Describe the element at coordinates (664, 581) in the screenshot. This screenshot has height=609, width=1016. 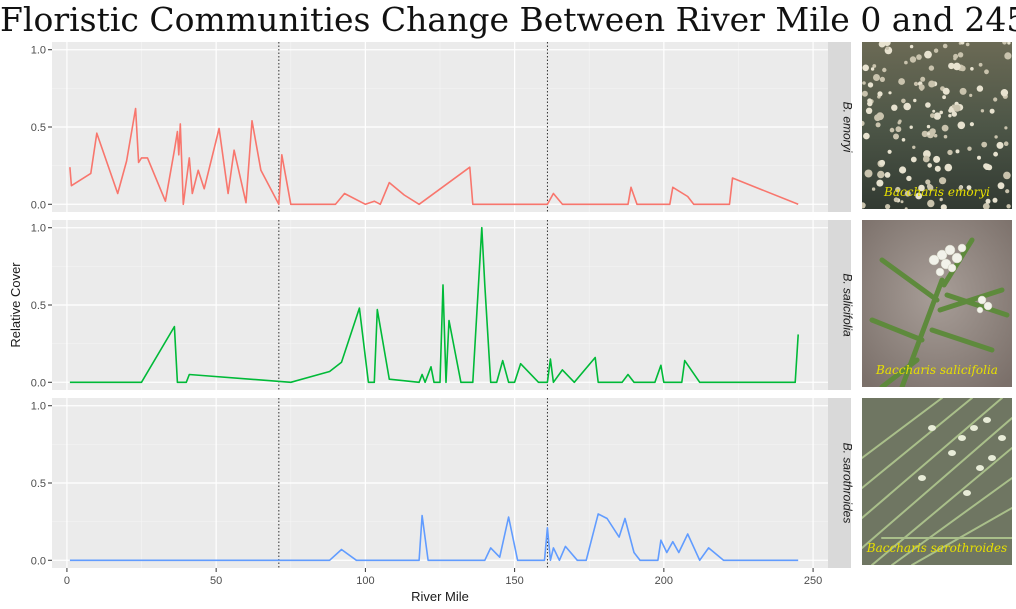
I see `x-tick-label: 200` at that location.